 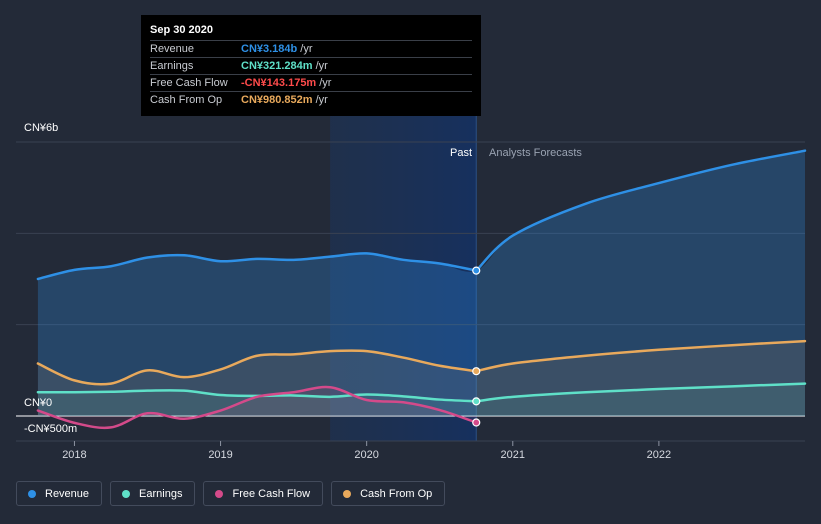 What do you see at coordinates (641, 356) in the screenshot?
I see `cash-from-op-forecast-line` at bounding box center [641, 356].